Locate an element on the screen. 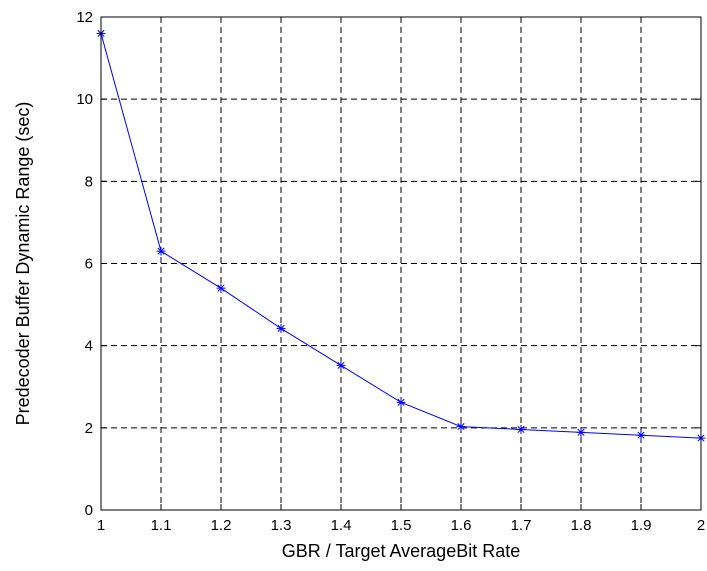 Image resolution: width=707 pixels, height=571 pixels. y-tick-label: 8 is located at coordinates (89, 181).